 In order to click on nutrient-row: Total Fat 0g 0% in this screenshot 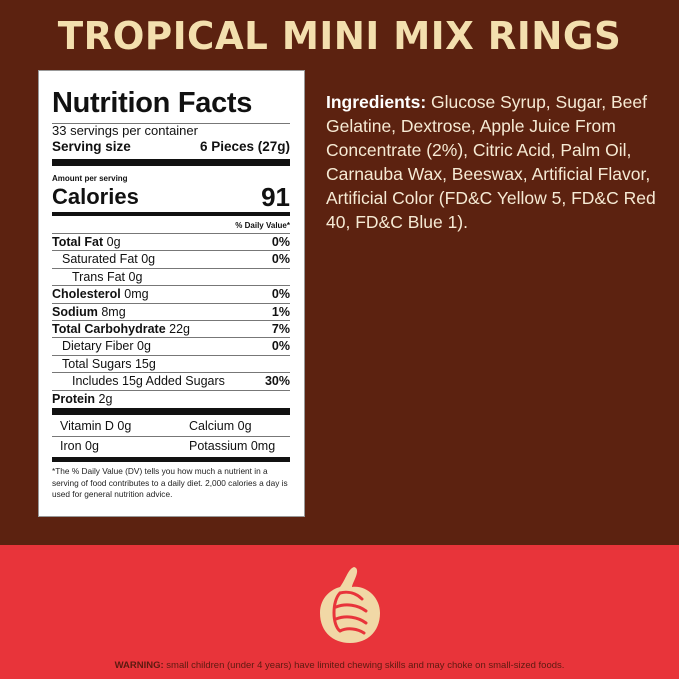, I will do `click(171, 242)`.